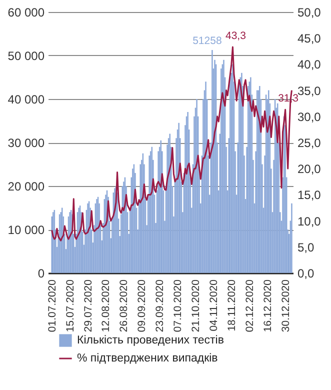 This screenshot has width=331, height=390. I want to click on y2-tick-label: 50,0, so click(310, 13).